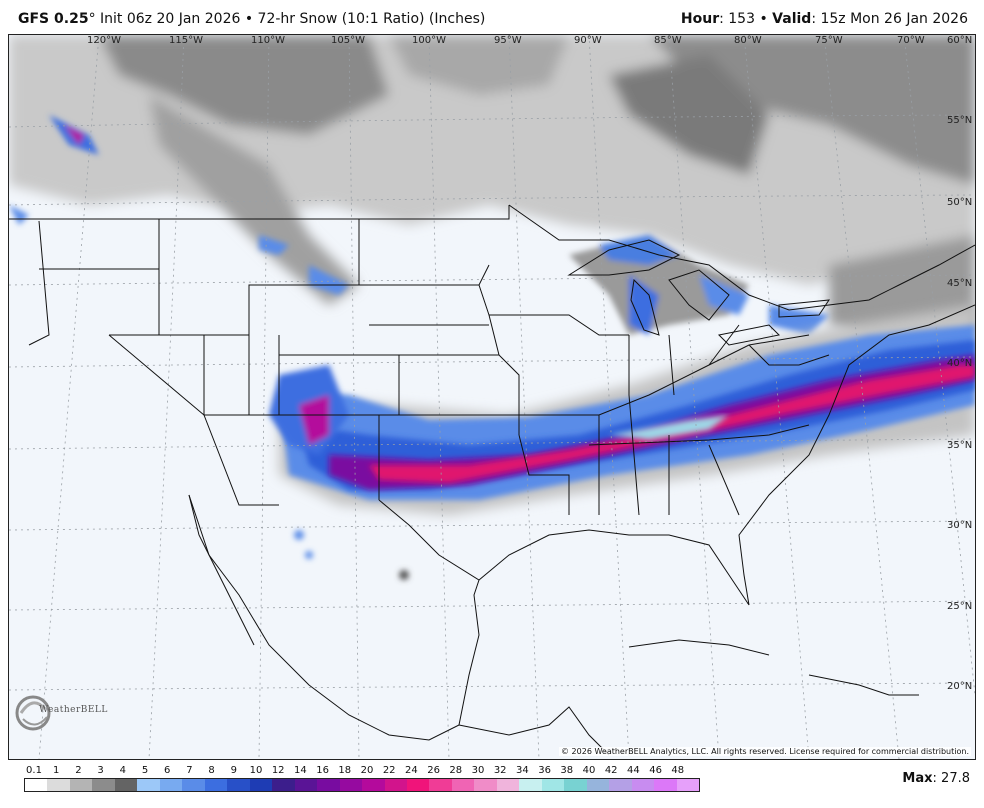 The height and width of the screenshot is (808, 984). Describe the element at coordinates (53, 19) in the screenshot. I see `model-name: GFS 0.25` at that location.